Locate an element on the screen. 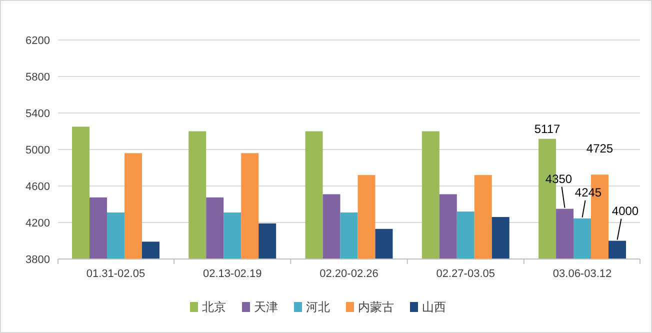 Image resolution: width=652 pixels, height=333 pixels. x-tick-label: 02.13-02.19 is located at coordinates (232, 274).